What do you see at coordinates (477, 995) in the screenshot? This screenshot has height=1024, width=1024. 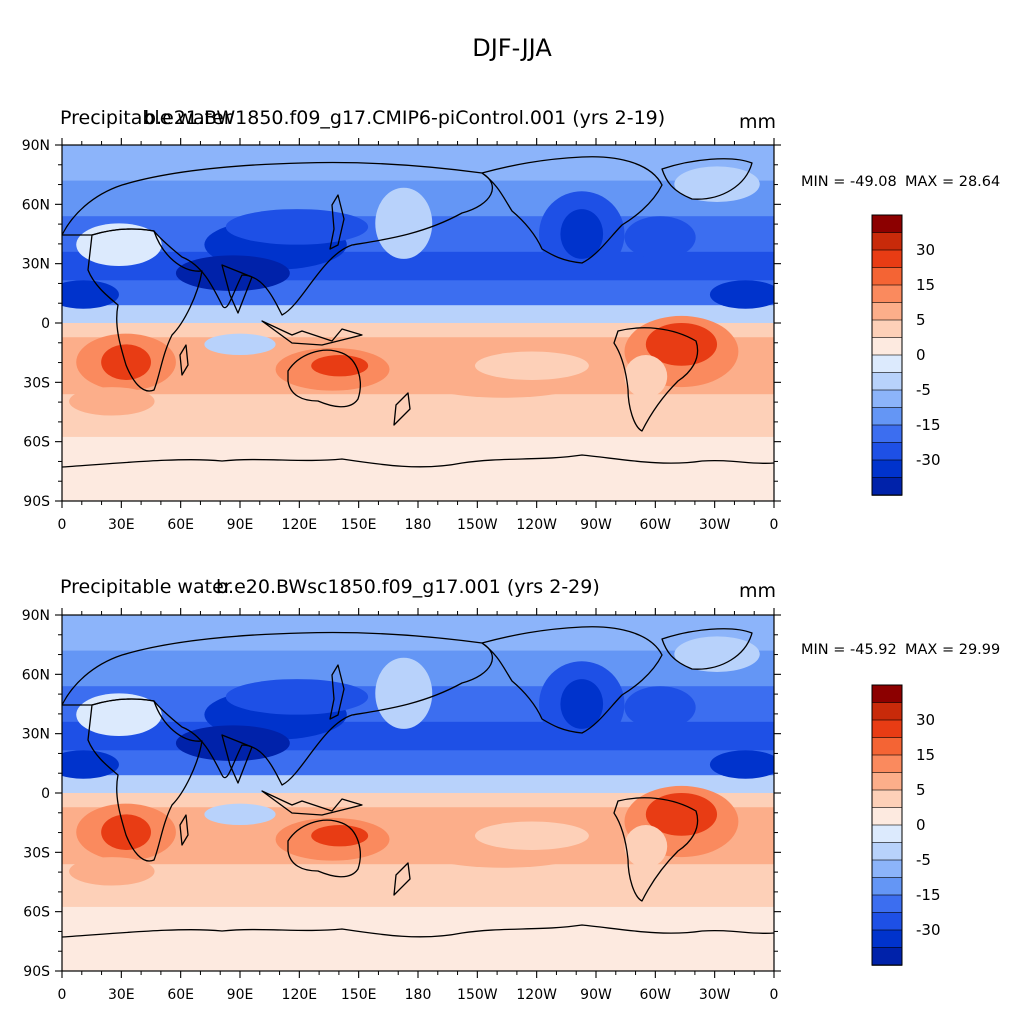 I see `x-tick-label: 150W` at bounding box center [477, 995].